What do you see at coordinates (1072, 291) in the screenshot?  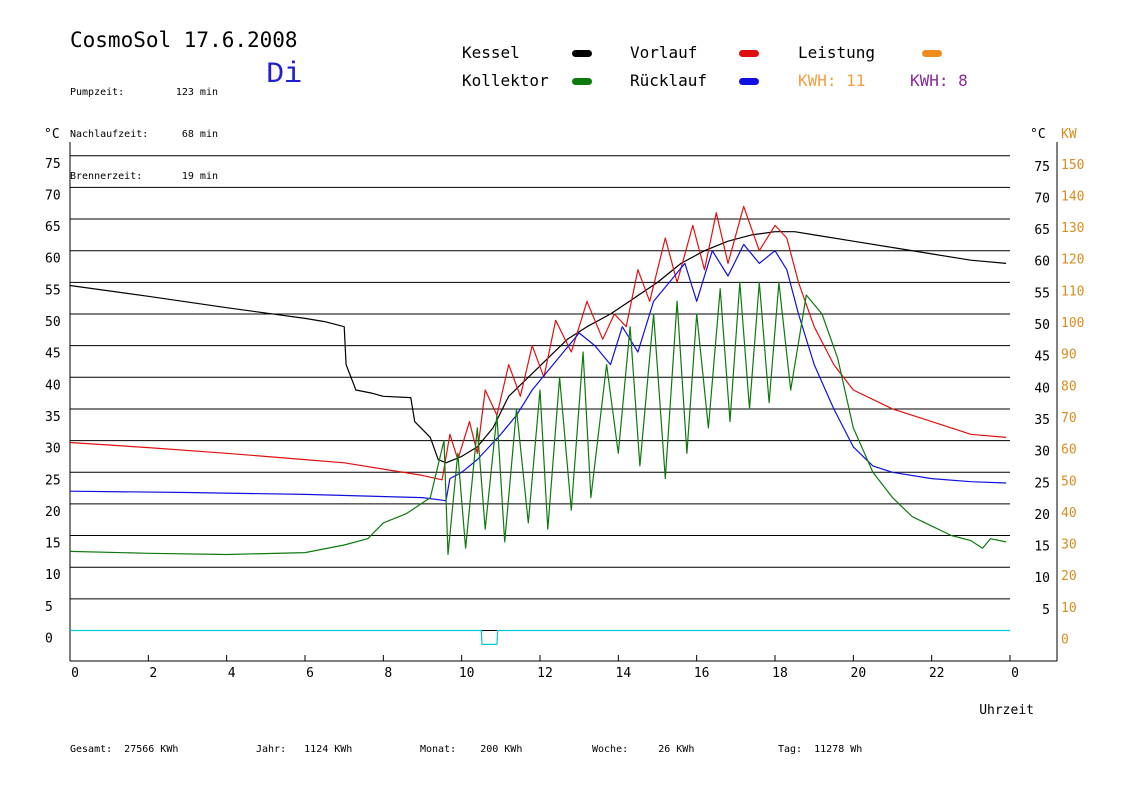 I see `y-tick-label-right-power: 110` at bounding box center [1072, 291].